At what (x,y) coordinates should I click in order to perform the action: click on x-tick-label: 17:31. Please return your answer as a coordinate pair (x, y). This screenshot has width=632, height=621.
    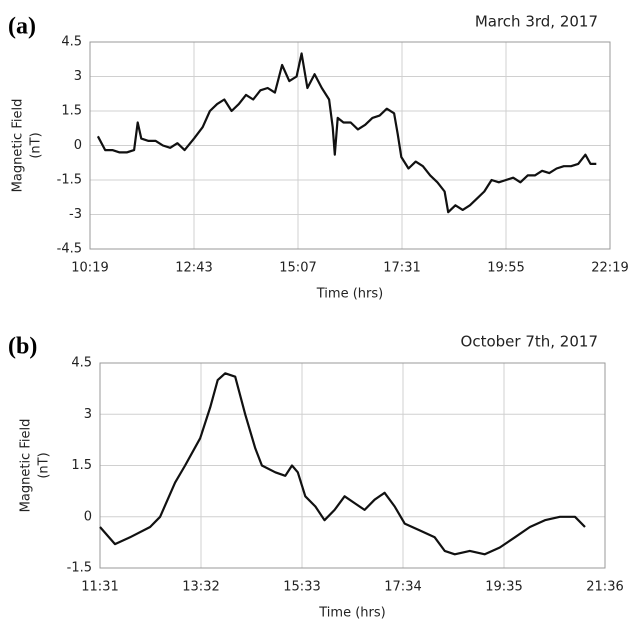
    Looking at the image, I should click on (401, 268).